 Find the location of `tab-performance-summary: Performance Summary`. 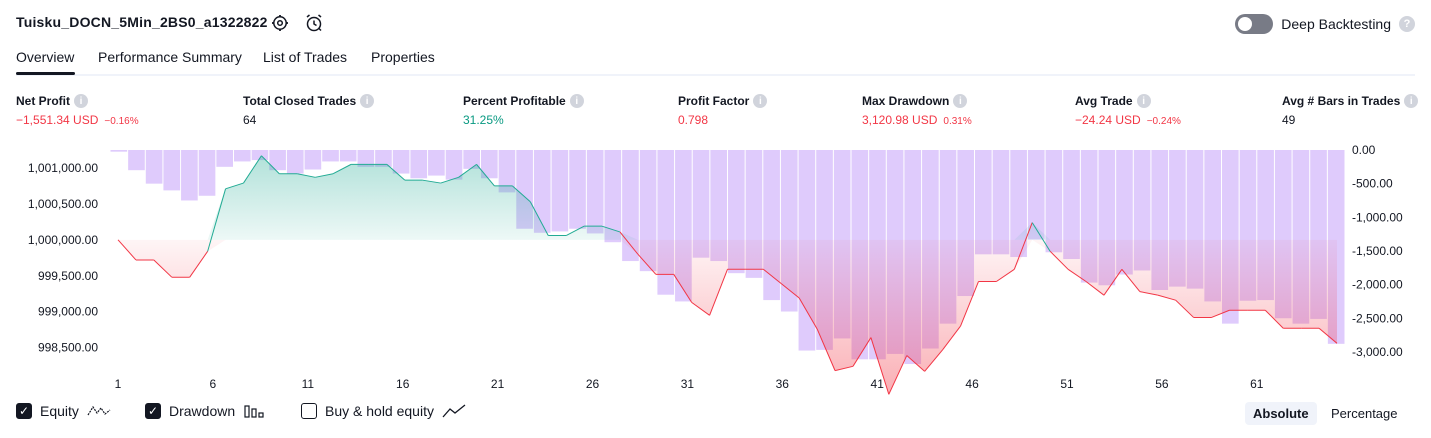

tab-performance-summary: Performance Summary is located at coordinates (170, 57).